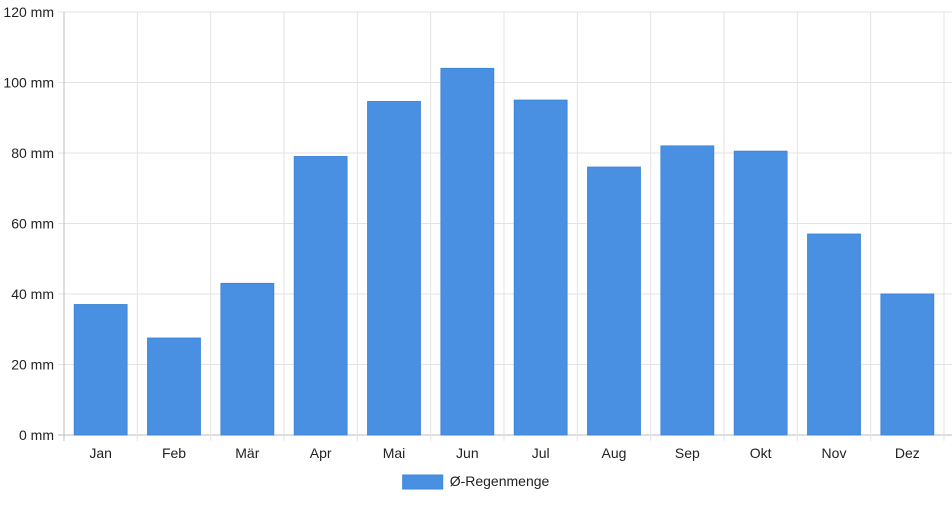 The width and height of the screenshot is (952, 505). What do you see at coordinates (174, 453) in the screenshot?
I see `x-tick-label: Feb` at bounding box center [174, 453].